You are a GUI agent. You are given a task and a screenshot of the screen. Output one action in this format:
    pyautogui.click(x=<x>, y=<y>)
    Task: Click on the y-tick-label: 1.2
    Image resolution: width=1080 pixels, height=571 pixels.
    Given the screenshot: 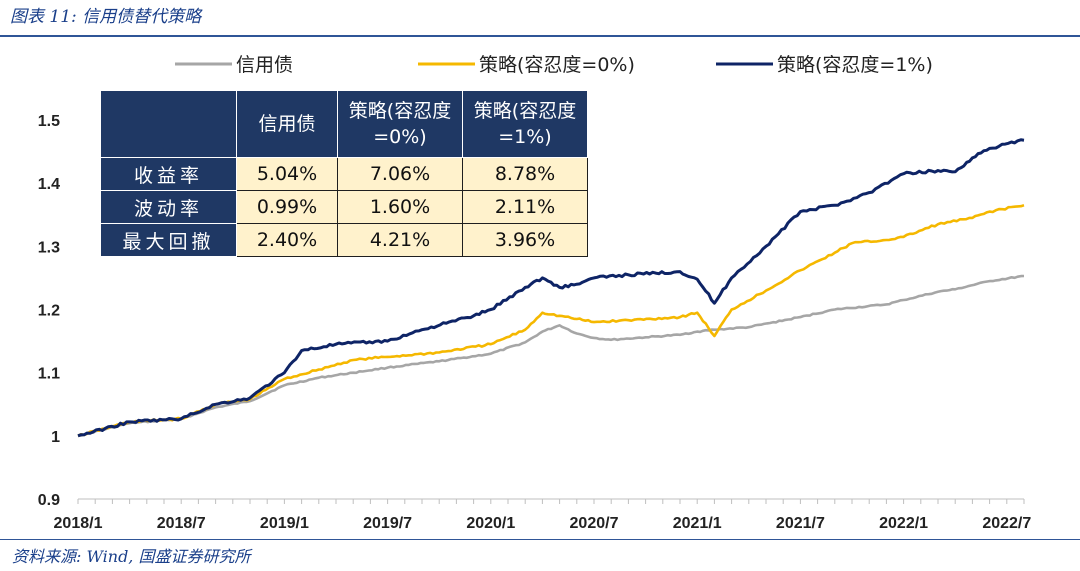 What is the action you would take?
    pyautogui.click(x=49, y=311)
    